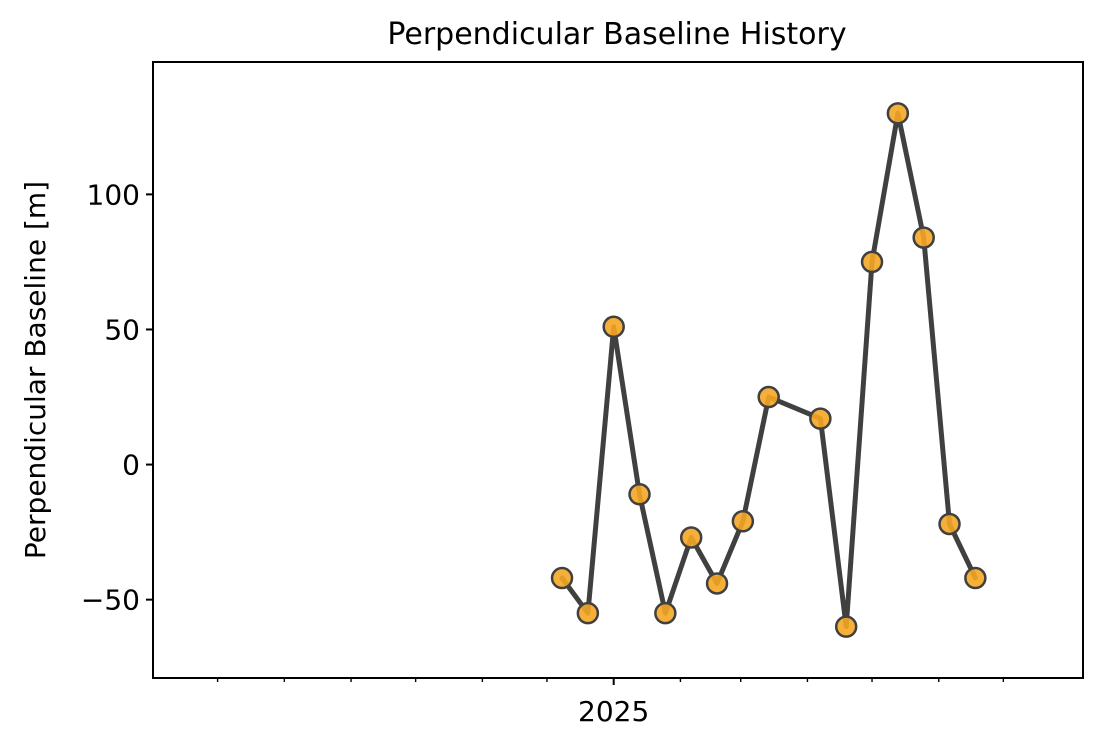 The height and width of the screenshot is (750, 1104). I want to click on y-tick-label: 0, so click(131, 465).